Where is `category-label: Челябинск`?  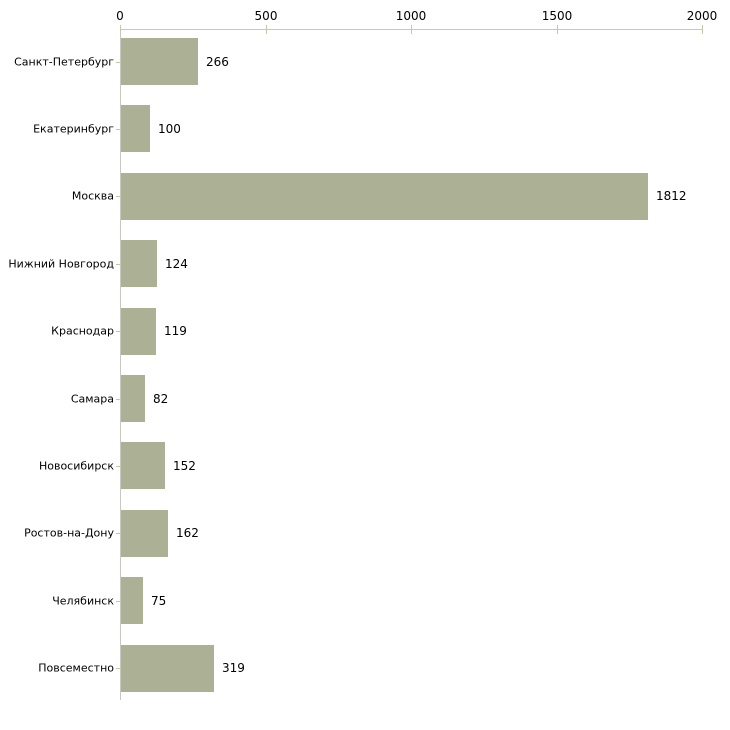 category-label: Челябинск is located at coordinates (83, 601).